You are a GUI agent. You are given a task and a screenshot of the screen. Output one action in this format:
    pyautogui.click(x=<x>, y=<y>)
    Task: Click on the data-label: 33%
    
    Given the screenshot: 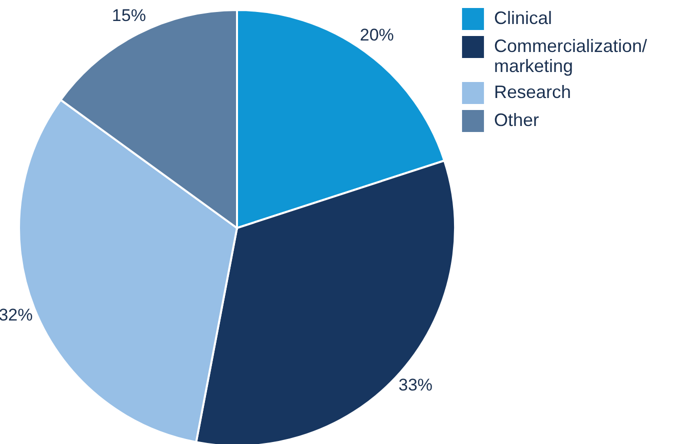 What is the action you would take?
    pyautogui.click(x=415, y=384)
    